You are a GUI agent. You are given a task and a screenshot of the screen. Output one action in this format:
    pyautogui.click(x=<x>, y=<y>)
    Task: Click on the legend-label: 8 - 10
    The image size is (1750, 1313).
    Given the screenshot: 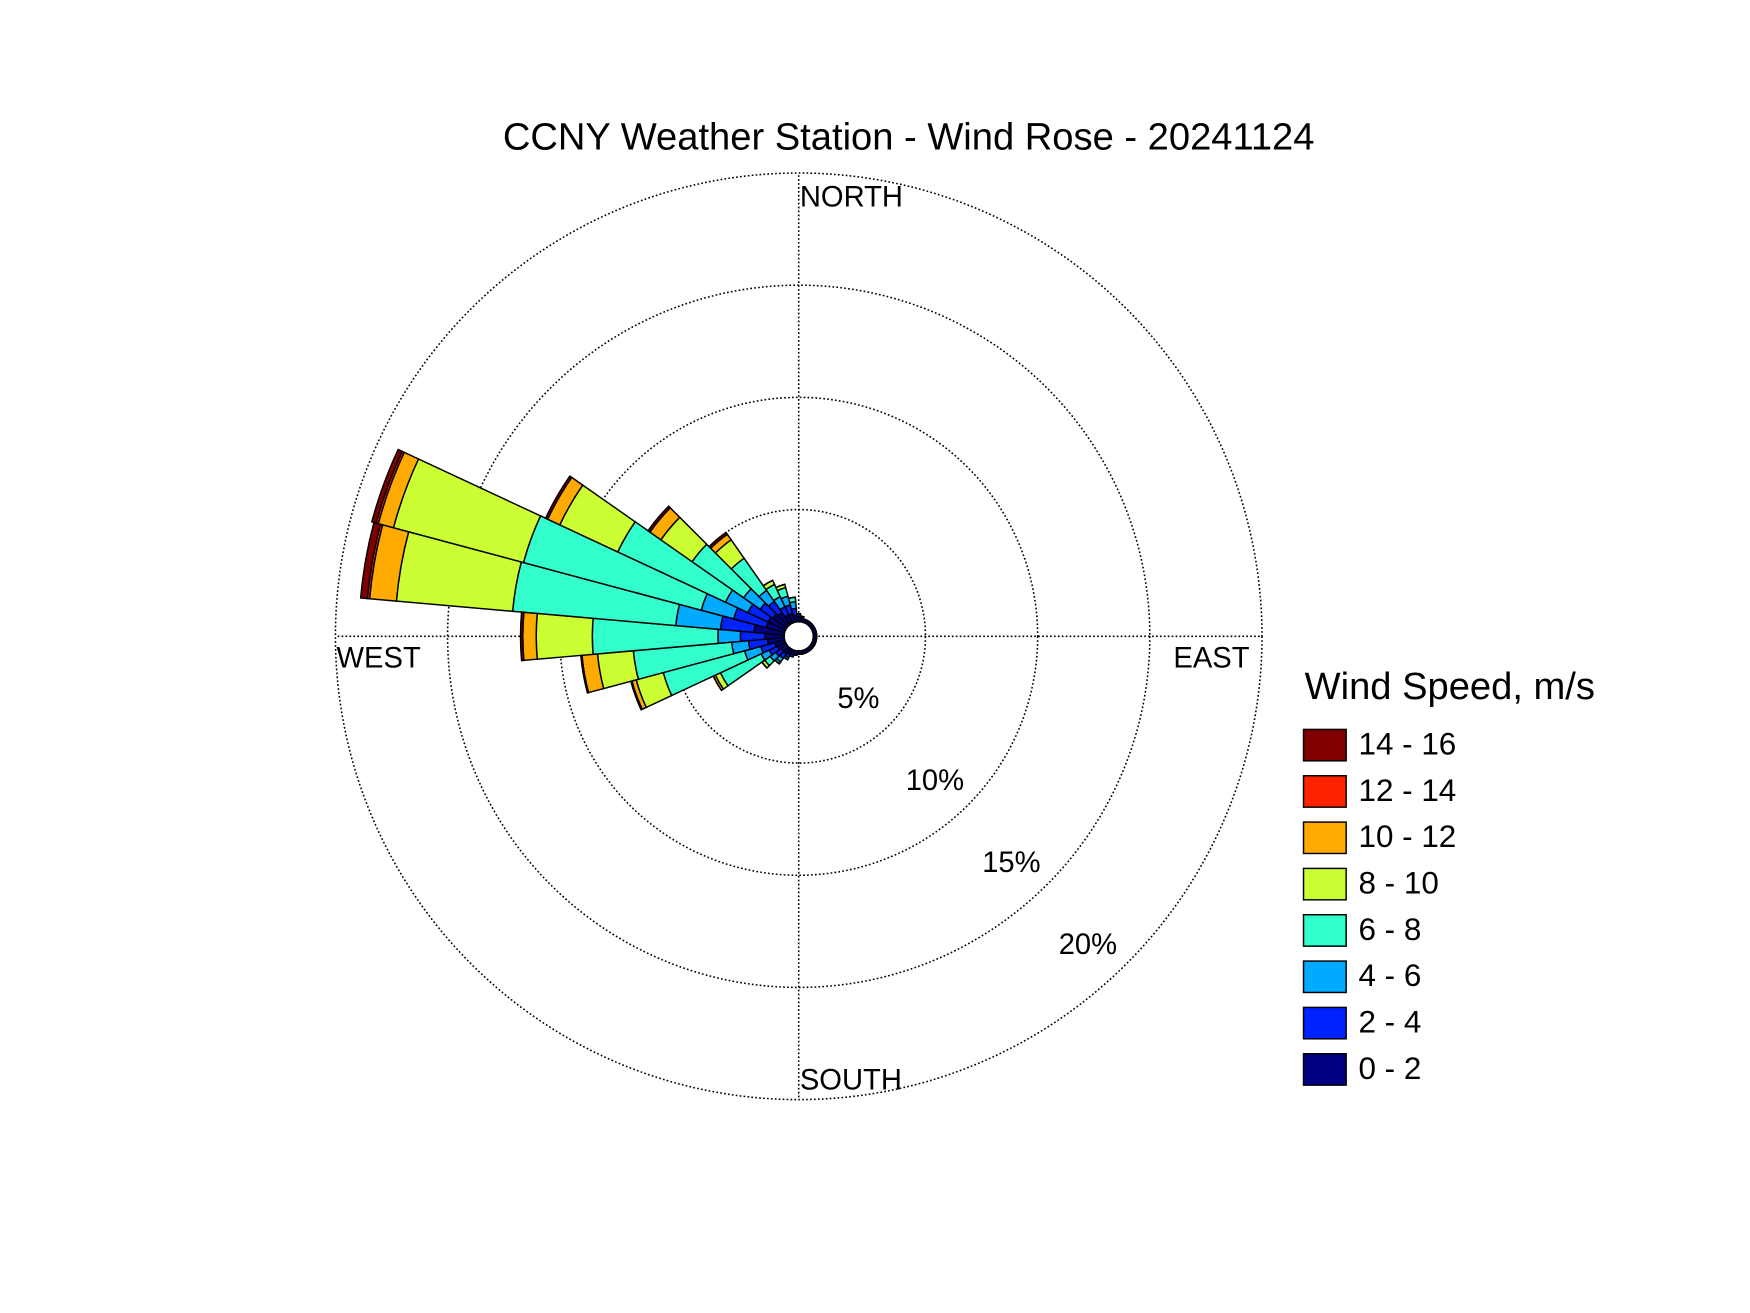 What is the action you would take?
    pyautogui.click(x=1398, y=883)
    